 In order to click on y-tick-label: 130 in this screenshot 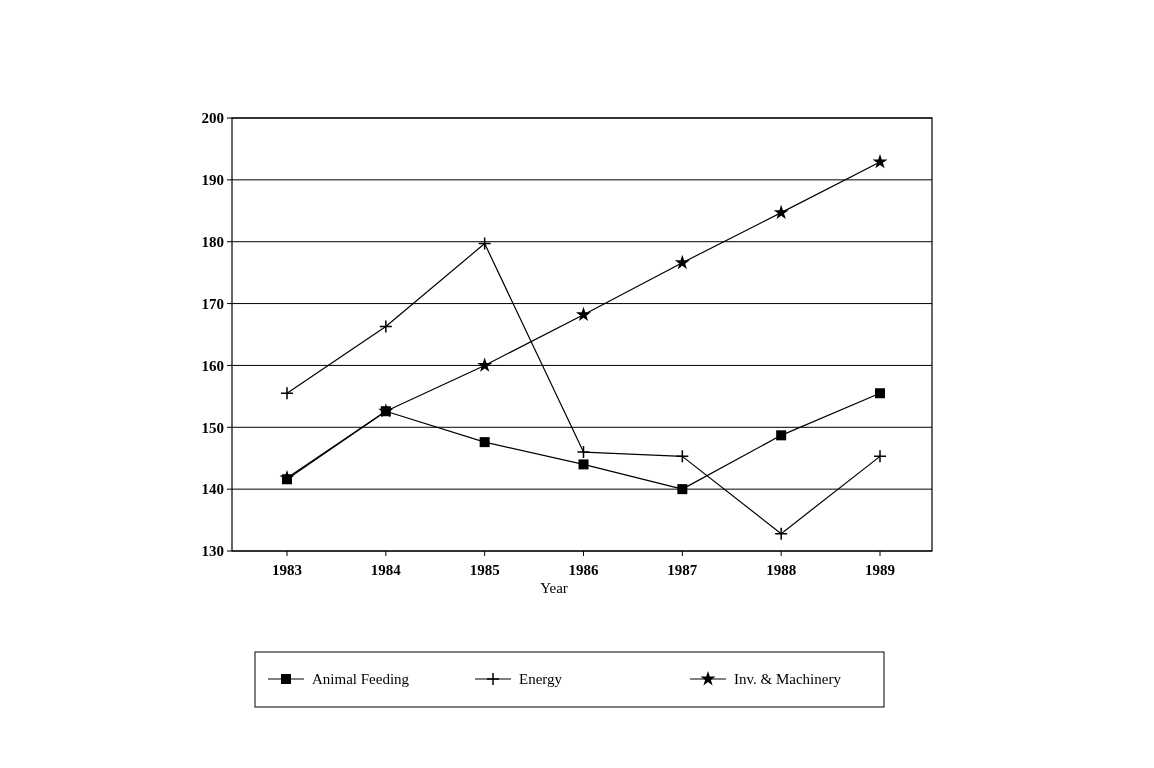, I will do `click(212, 551)`.